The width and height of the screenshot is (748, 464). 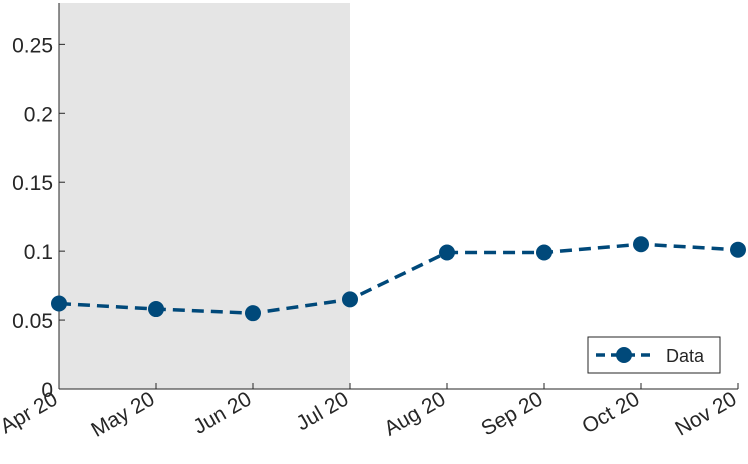 I want to click on y-tick-label: 0.25, so click(x=32, y=45).